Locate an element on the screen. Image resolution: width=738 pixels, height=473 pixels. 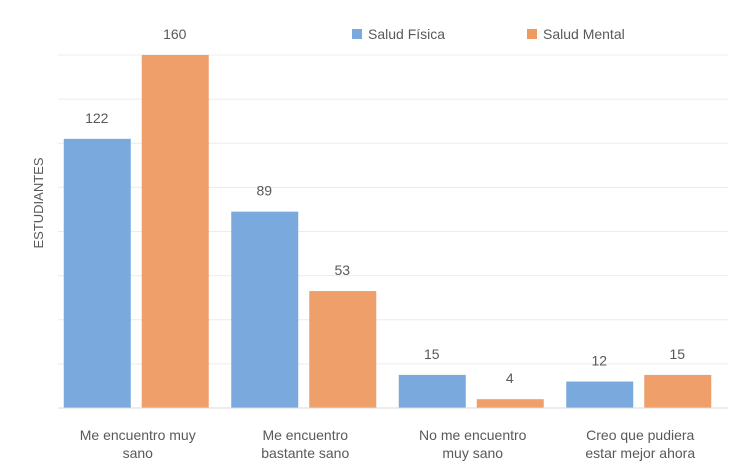
data-label: 89 is located at coordinates (264, 191).